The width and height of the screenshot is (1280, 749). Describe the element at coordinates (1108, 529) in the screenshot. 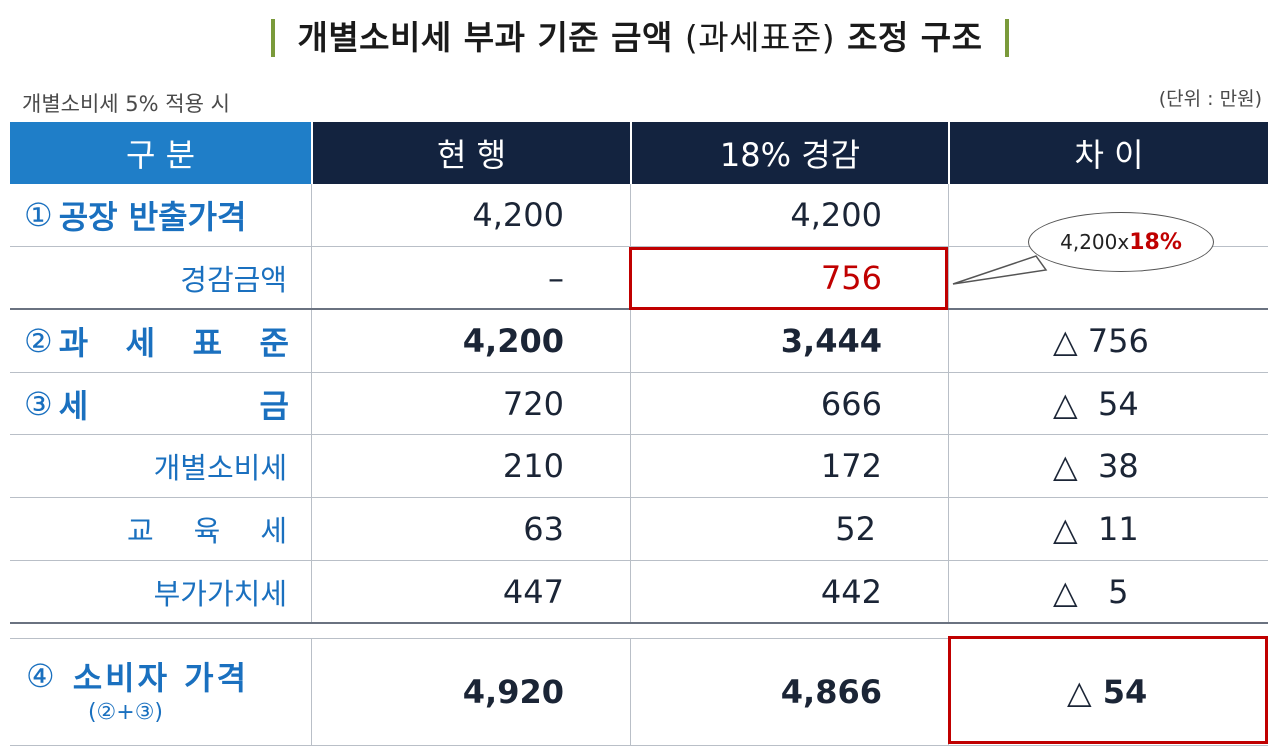

I see `cell-diff: △ 11` at that location.